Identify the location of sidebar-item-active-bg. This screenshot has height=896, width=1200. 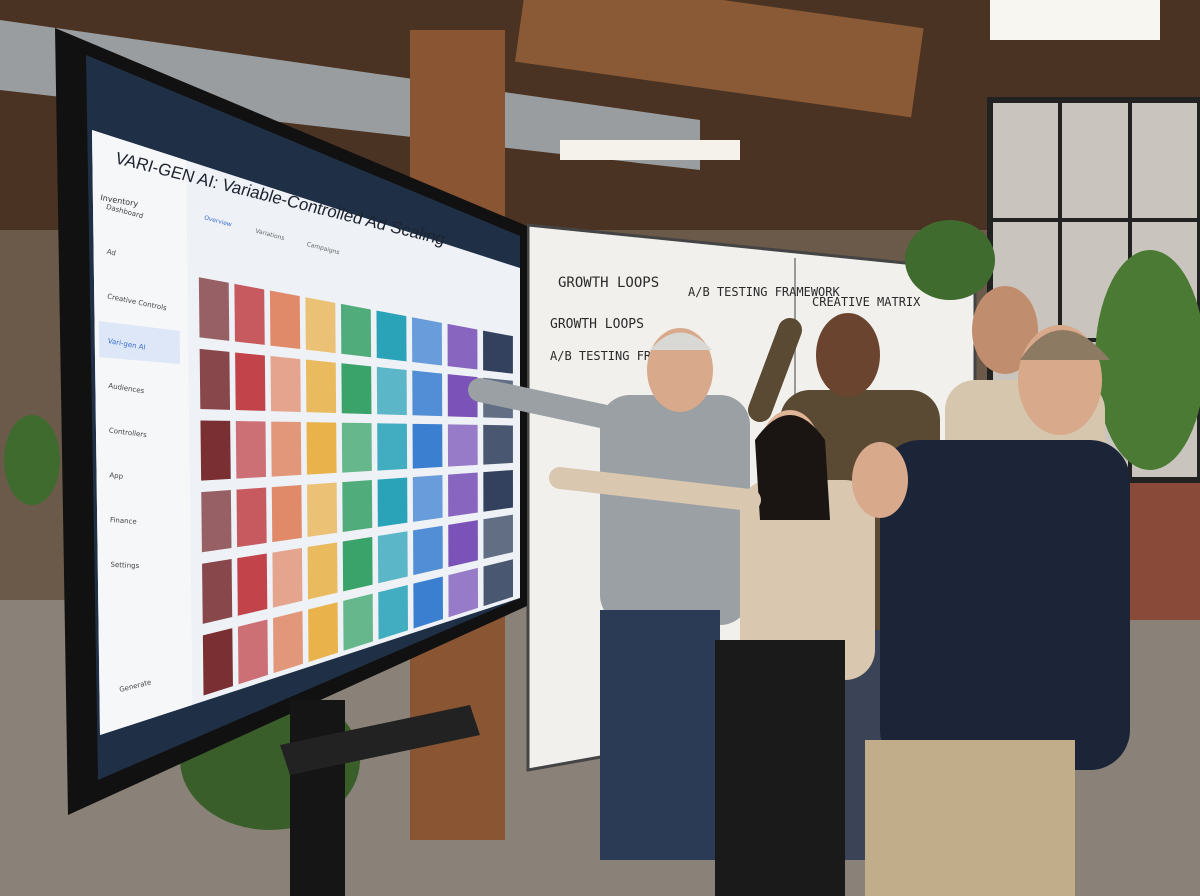
(139, 342).